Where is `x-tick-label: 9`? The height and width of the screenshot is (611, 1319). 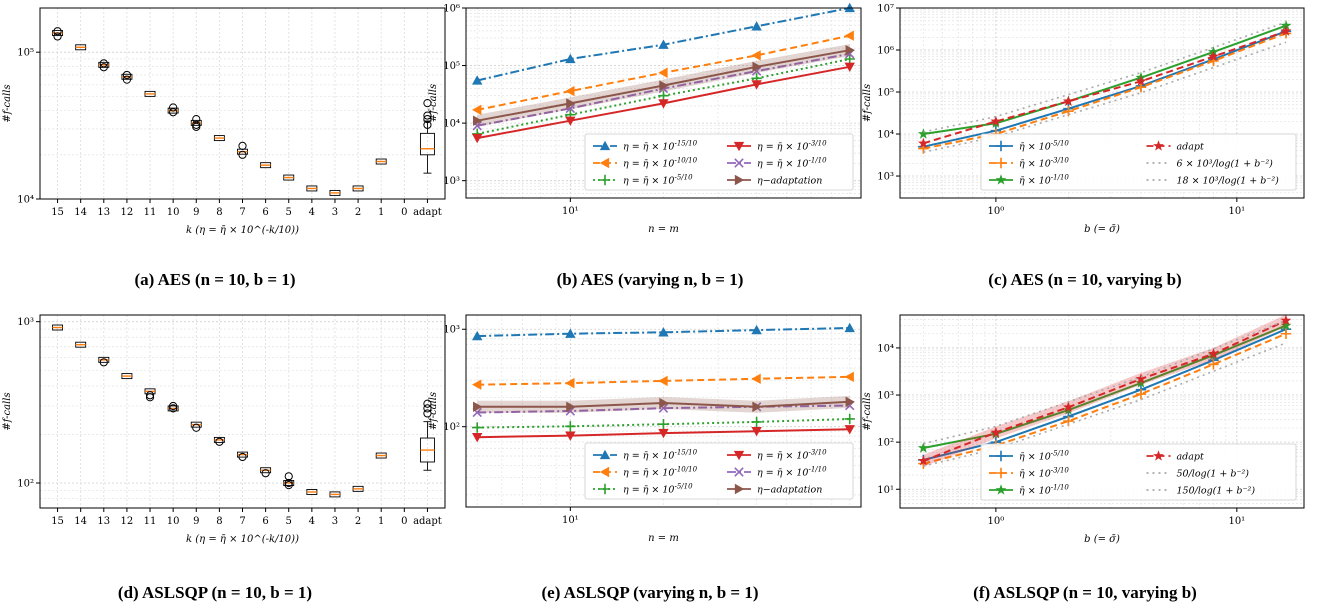 x-tick-label: 9 is located at coordinates (196, 521).